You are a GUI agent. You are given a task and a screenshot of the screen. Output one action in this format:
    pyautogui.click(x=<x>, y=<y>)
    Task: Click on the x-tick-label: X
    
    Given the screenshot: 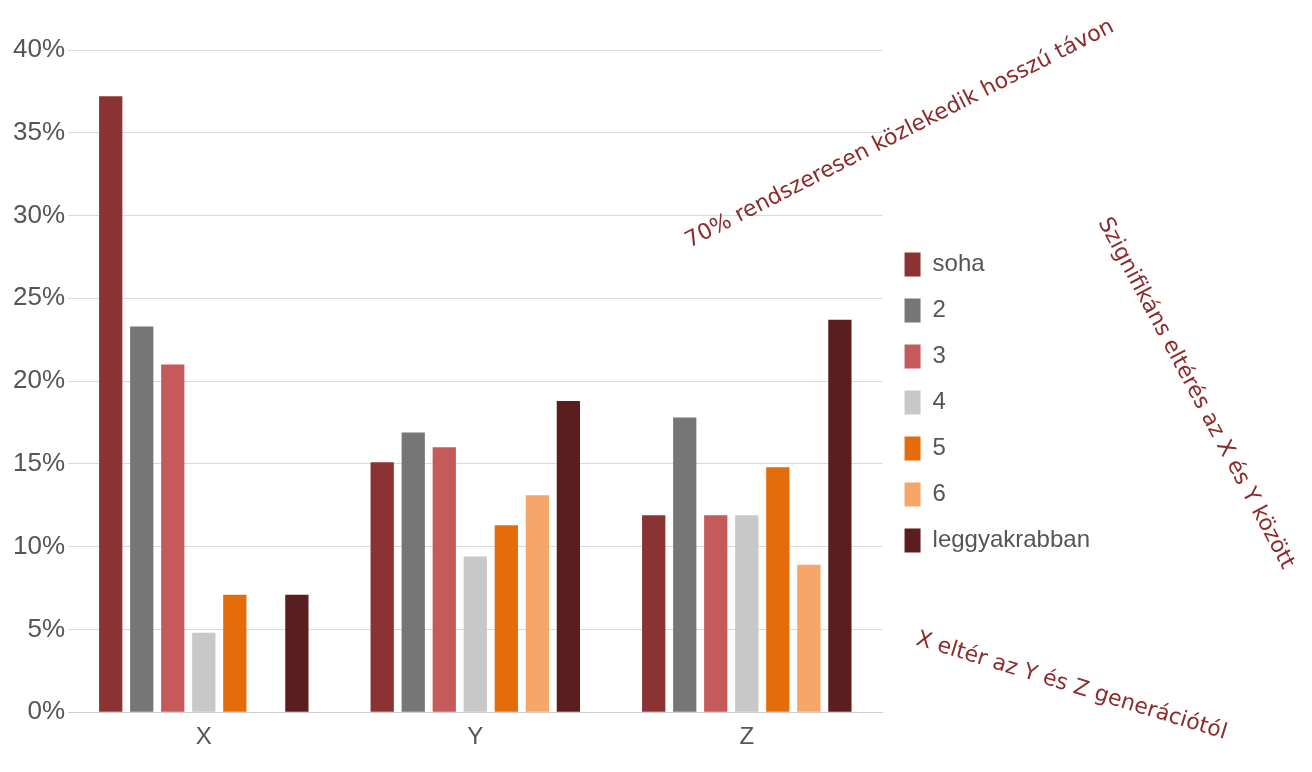 What is the action you would take?
    pyautogui.click(x=203, y=736)
    